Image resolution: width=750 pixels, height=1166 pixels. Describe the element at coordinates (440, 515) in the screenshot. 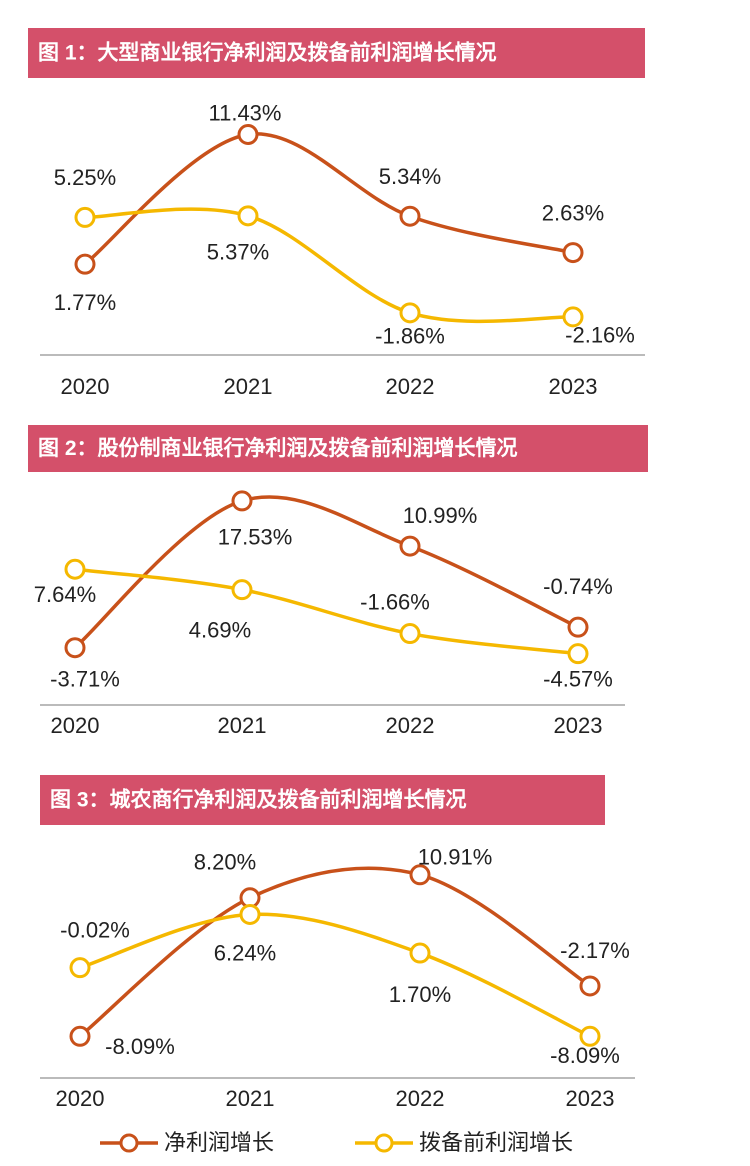

I see `data-label: 10.99%` at that location.